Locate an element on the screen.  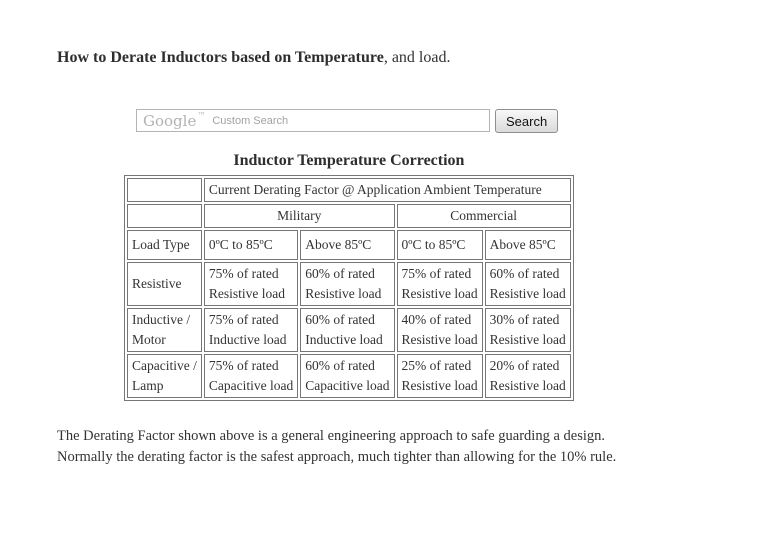
derating-cell: 75% of rated Capacitive load is located at coordinates (251, 376).